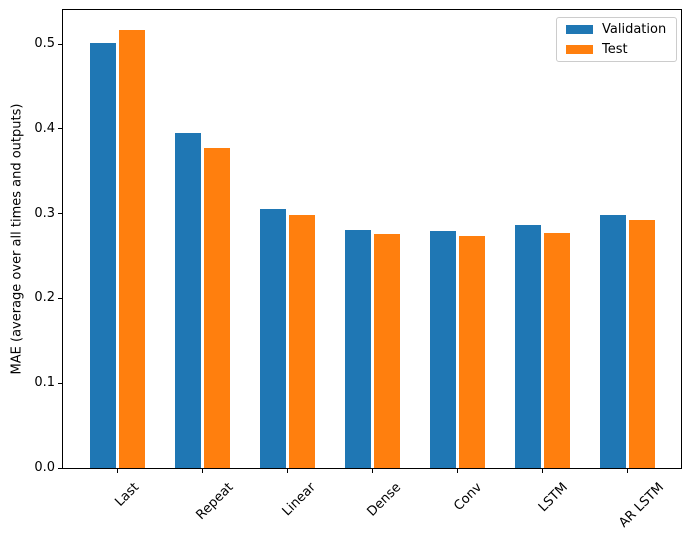  Describe the element at coordinates (472, 351) in the screenshot. I see `bar-test-conv` at that location.